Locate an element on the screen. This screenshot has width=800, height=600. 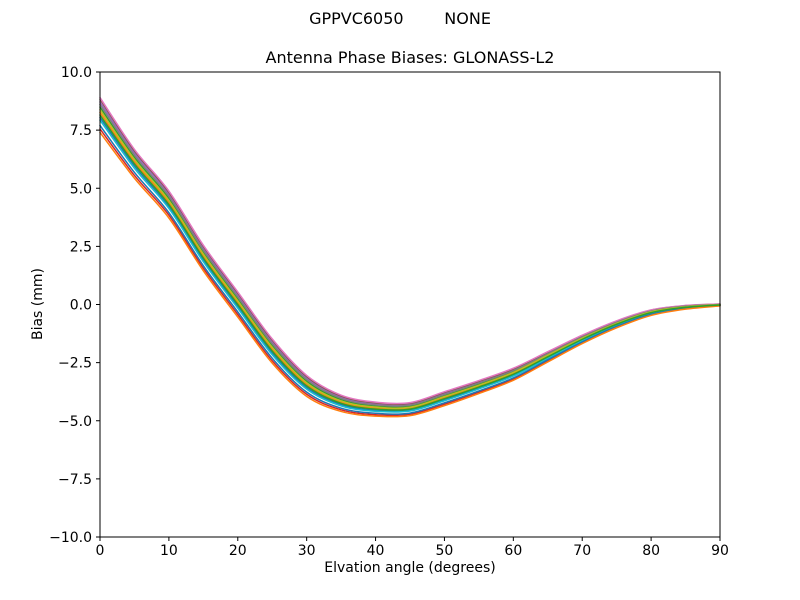
x-tick-label: 90 is located at coordinates (720, 551).